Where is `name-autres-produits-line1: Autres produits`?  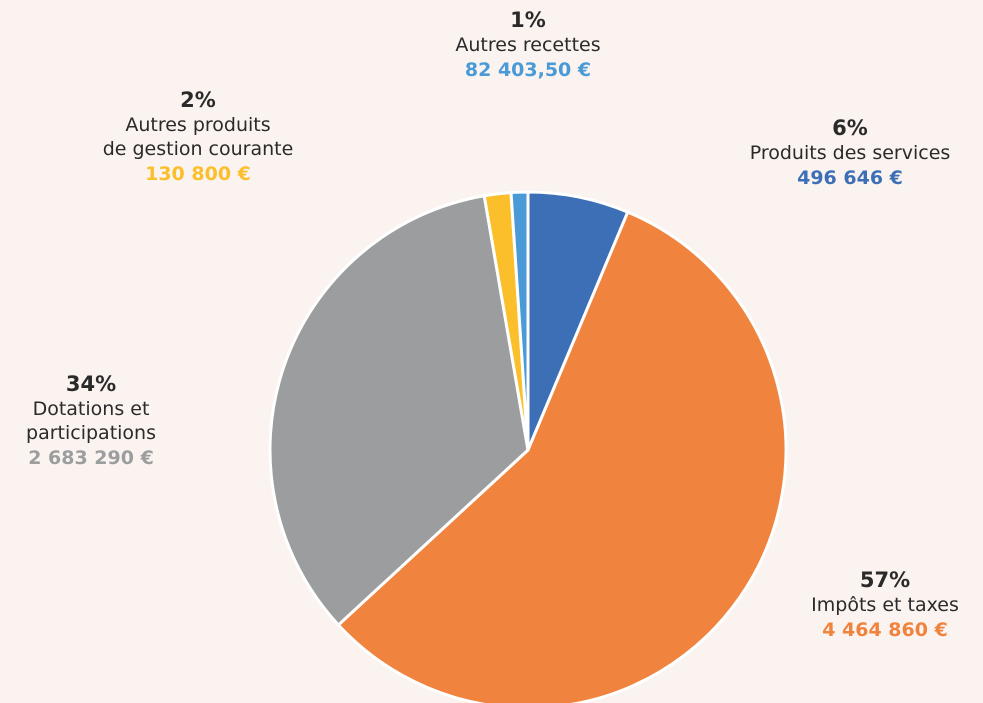
name-autres-produits-line1: Autres produits is located at coordinates (198, 125).